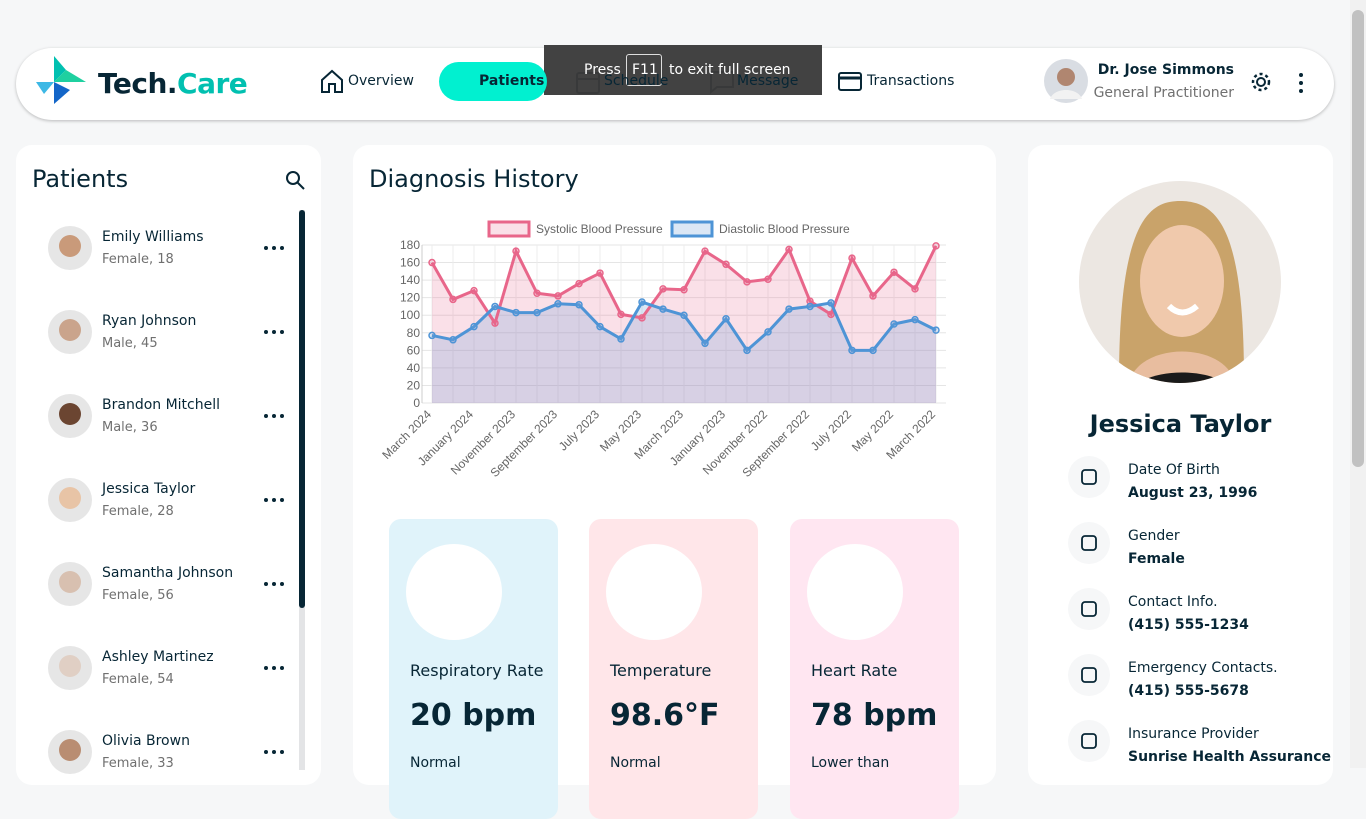  What do you see at coordinates (730, 70) in the screenshot?
I see `notice-text: to exit full screen` at bounding box center [730, 70].